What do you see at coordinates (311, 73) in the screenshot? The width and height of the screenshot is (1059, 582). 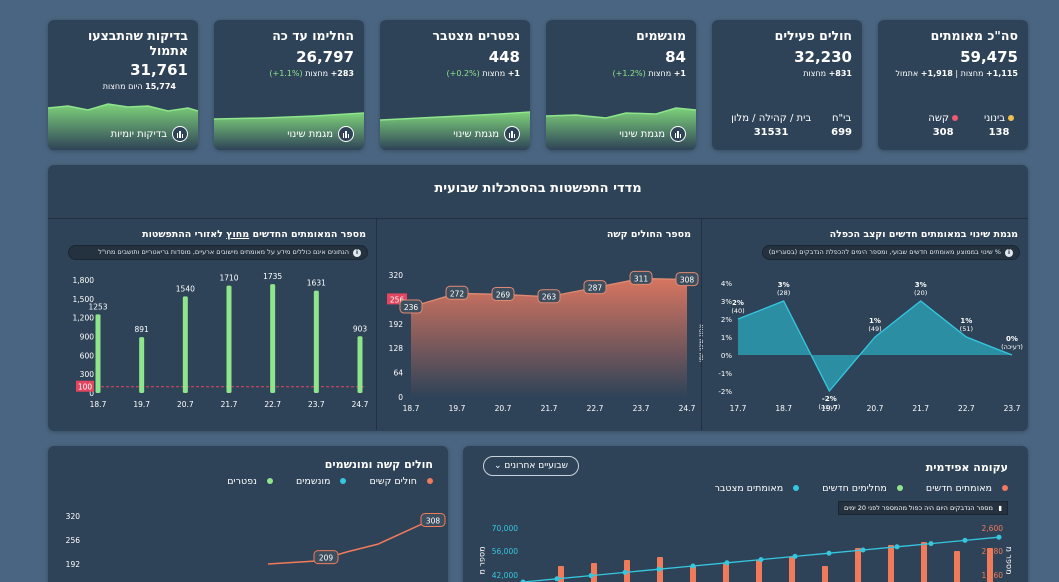 I see `stat-sub: 283+ מחצות (1.1%+)` at bounding box center [311, 73].